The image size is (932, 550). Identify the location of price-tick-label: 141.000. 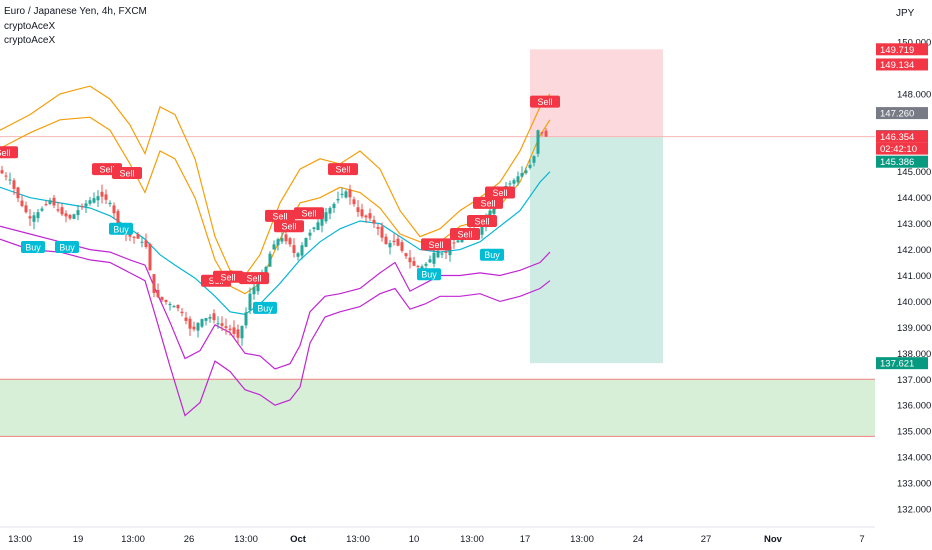
(914, 276).